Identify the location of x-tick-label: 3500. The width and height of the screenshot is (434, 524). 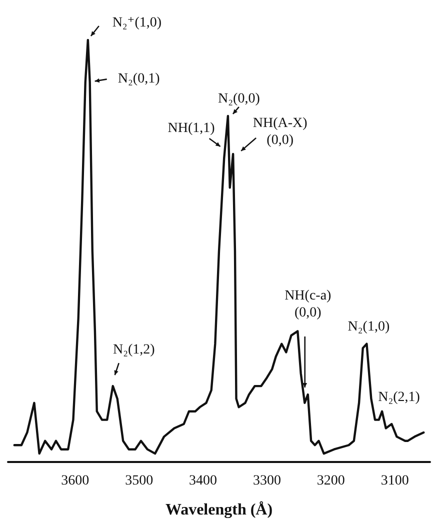
(139, 481).